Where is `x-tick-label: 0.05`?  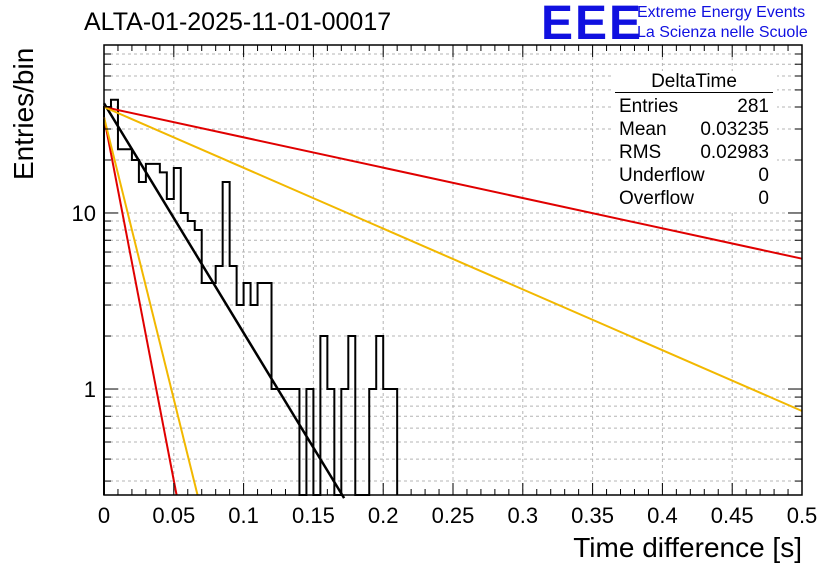 x-tick-label: 0.05 is located at coordinates (173, 515).